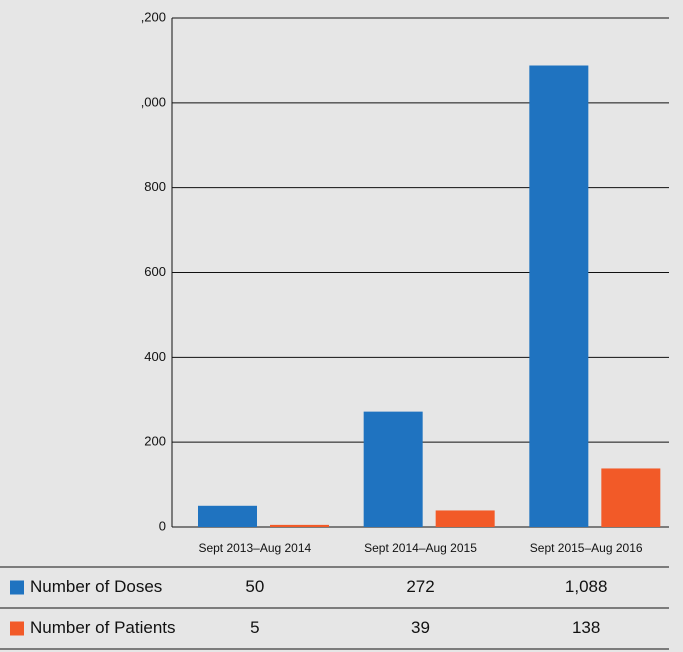  What do you see at coordinates (155, 441) in the screenshot?
I see `y-tick-label: 200` at bounding box center [155, 441].